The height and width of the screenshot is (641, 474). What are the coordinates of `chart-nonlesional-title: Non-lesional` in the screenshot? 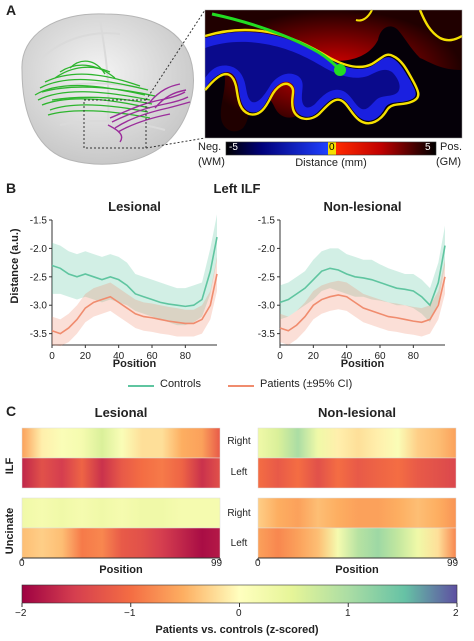 It's located at (362, 206).